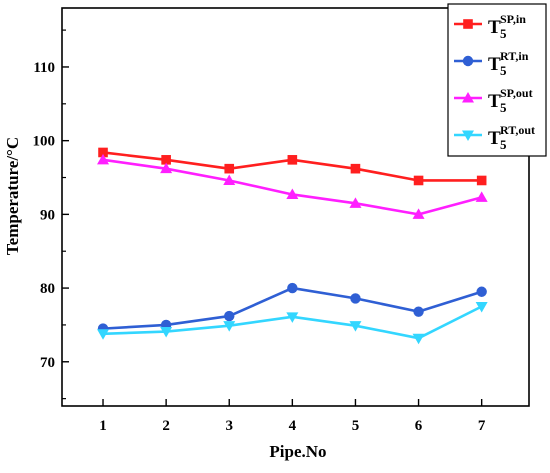 Image resolution: width=550 pixels, height=473 pixels. Describe the element at coordinates (468, 61) in the screenshot. I see `legend-marker-rt_in` at that location.